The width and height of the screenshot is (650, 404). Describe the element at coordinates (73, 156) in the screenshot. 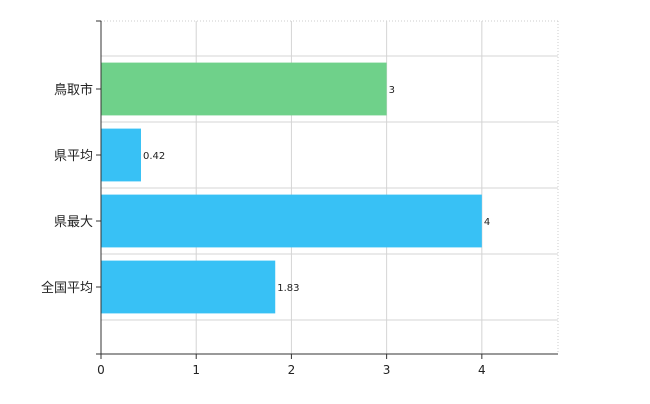

I see `category-label: 県平均` at that location.